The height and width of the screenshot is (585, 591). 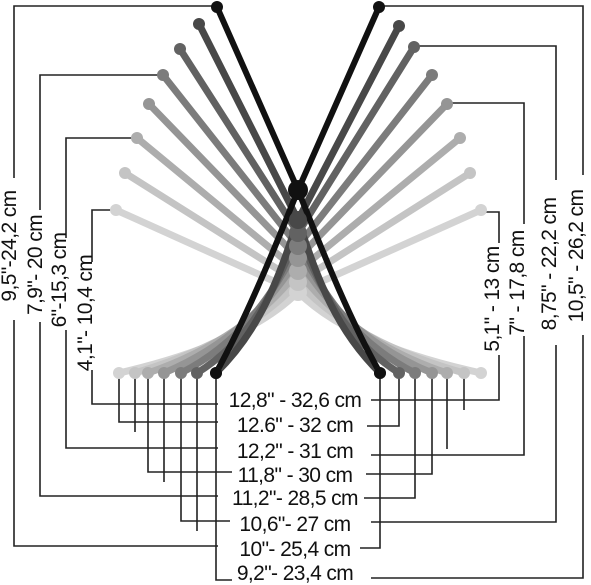 I want to click on left-size-label: 9,5"-24,2 cm, so click(x=10, y=245).